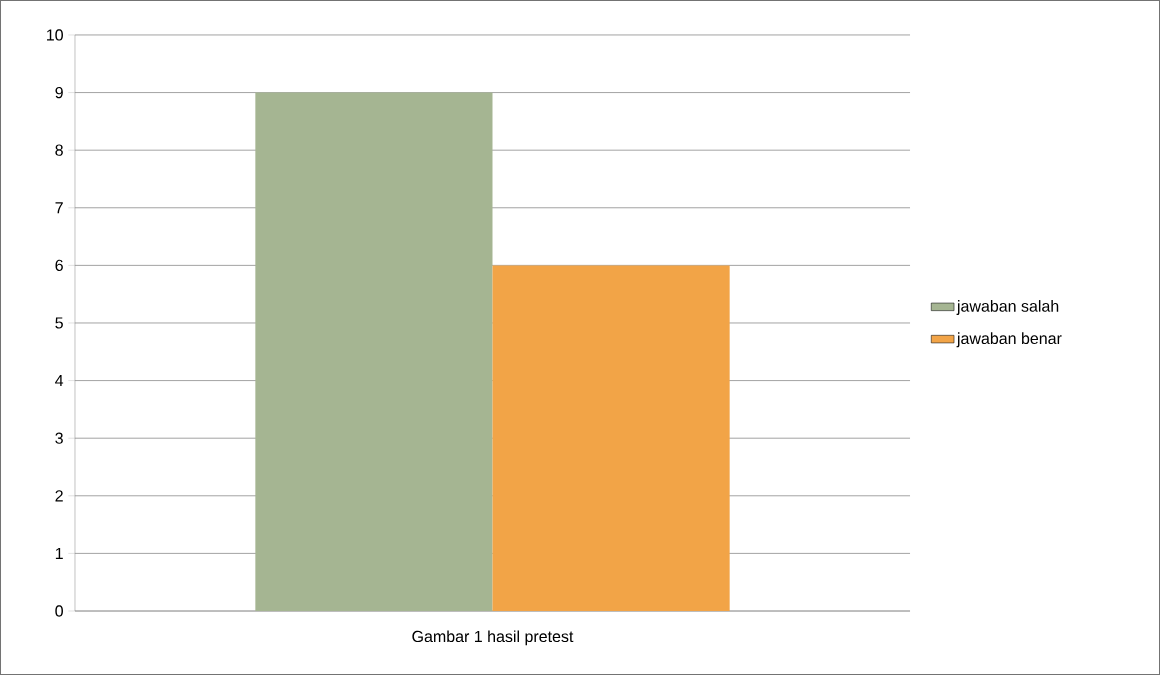  Describe the element at coordinates (59, 150) in the screenshot. I see `y-tick-label: 8` at that location.